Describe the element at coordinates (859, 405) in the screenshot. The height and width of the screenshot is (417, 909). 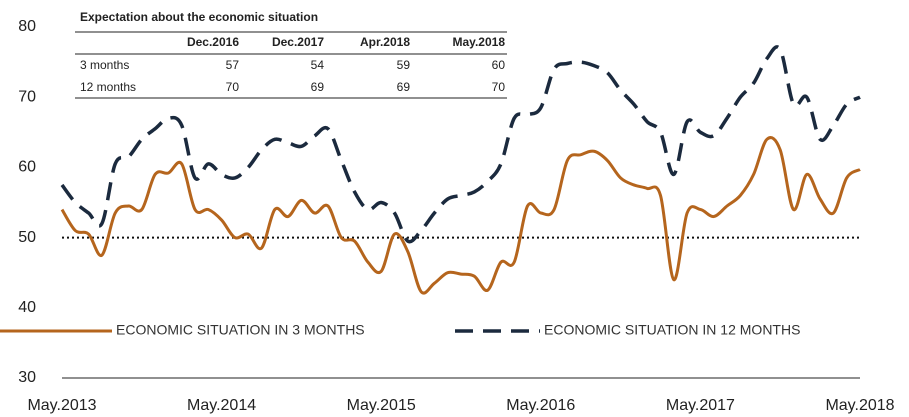
I see `x-tick-label: May.2018` at that location.